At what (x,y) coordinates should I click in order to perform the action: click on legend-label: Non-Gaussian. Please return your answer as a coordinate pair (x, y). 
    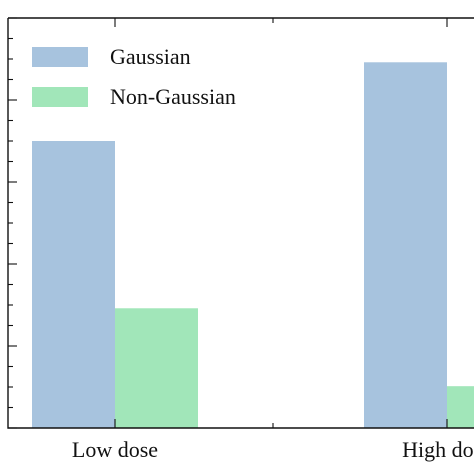
    Looking at the image, I should click on (173, 96).